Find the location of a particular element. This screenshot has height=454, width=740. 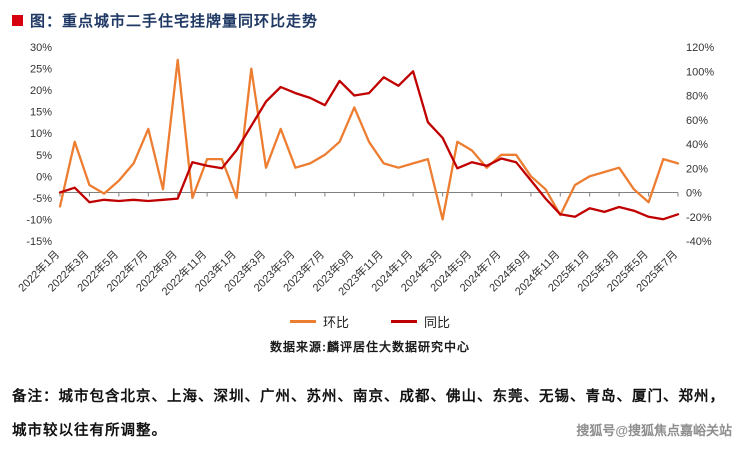

chart-title: 图：重点城市二手住宅挂牌量同环比走势 is located at coordinates (174, 21).